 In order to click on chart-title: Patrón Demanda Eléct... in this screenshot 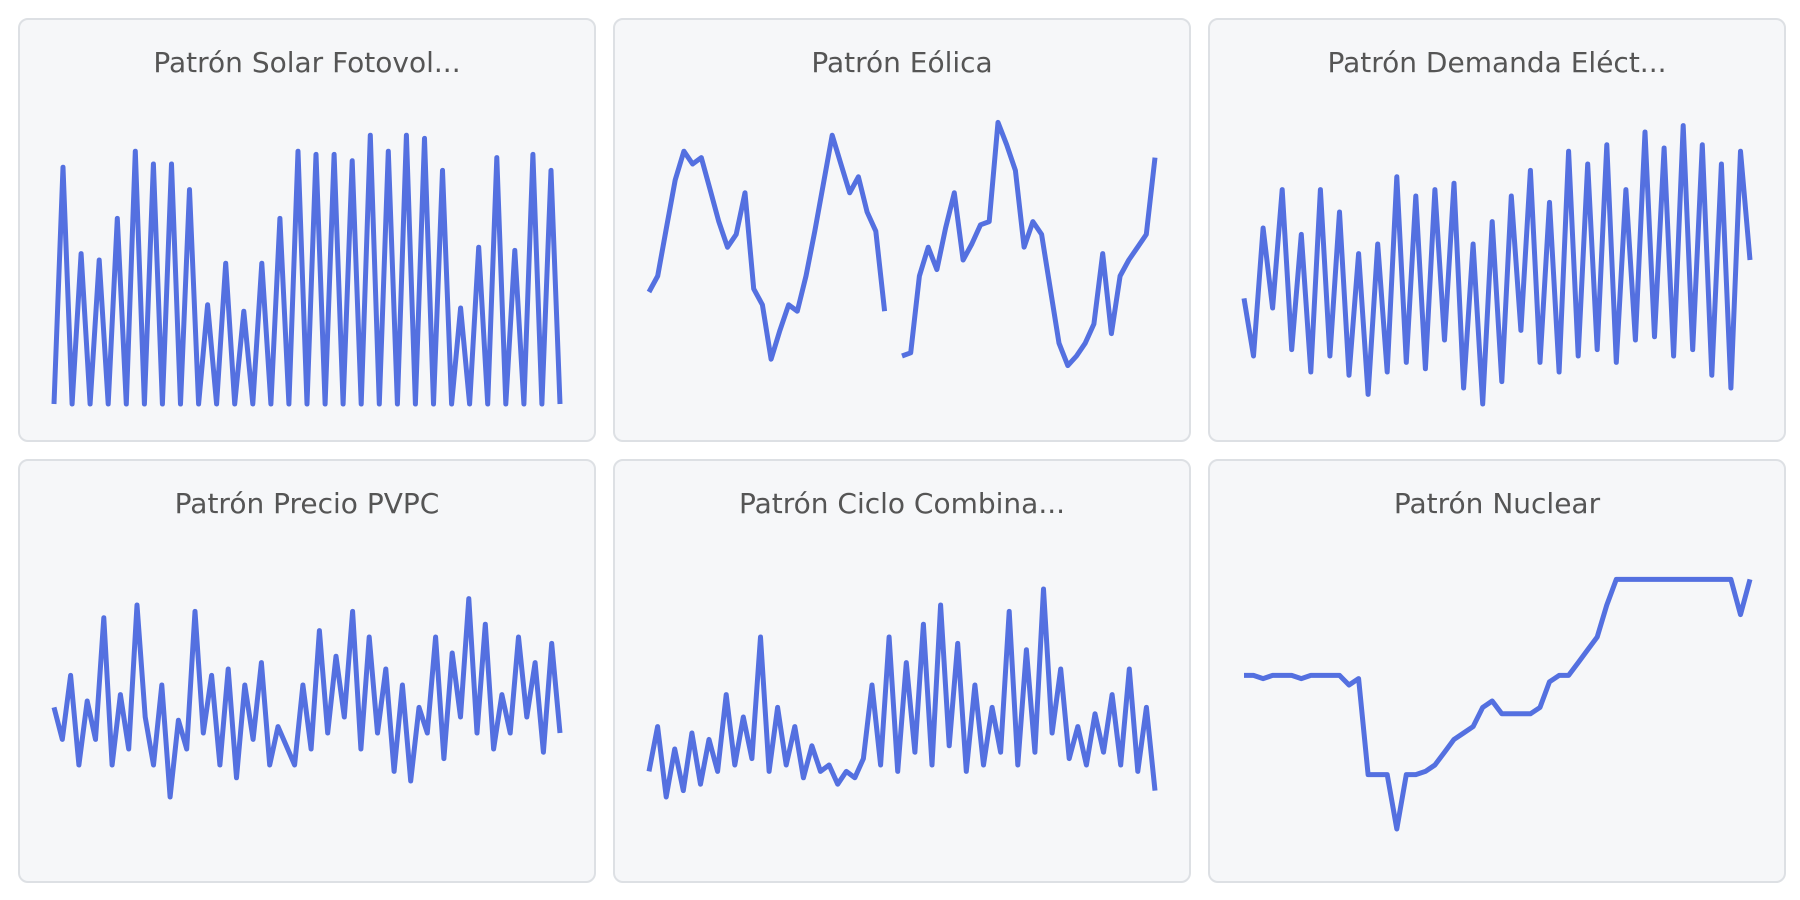, I will do `click(1497, 62)`.